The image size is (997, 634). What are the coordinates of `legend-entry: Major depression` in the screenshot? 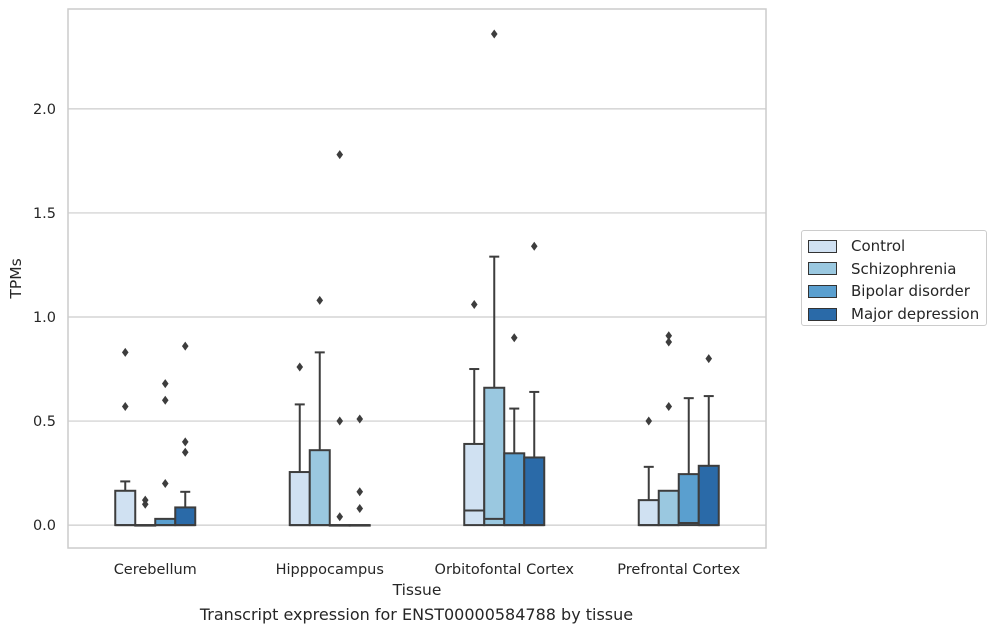 It's located at (897, 314).